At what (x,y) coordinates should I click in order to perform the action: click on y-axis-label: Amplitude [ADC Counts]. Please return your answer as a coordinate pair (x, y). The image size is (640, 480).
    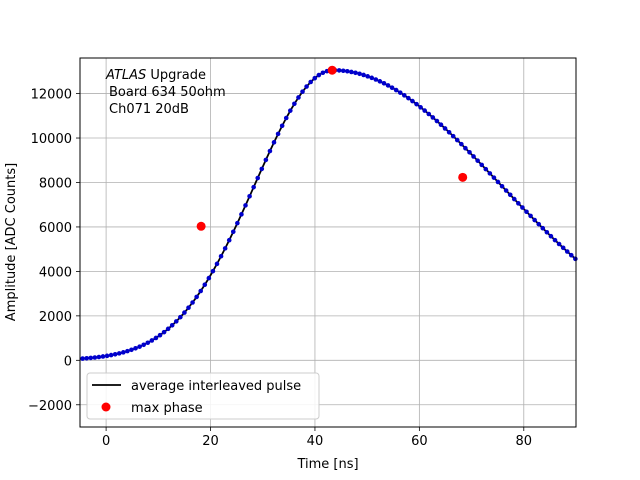
    Looking at the image, I should click on (11, 242).